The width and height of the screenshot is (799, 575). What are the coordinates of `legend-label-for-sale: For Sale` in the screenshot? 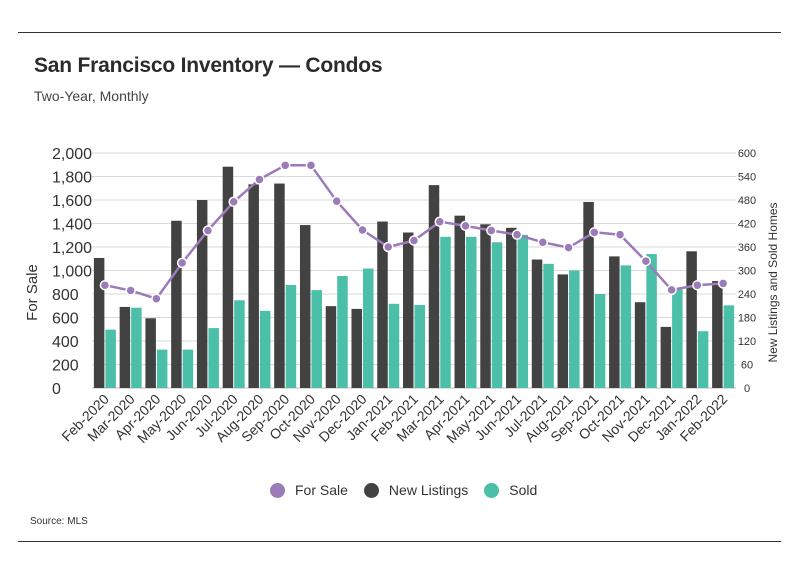 It's located at (321, 490).